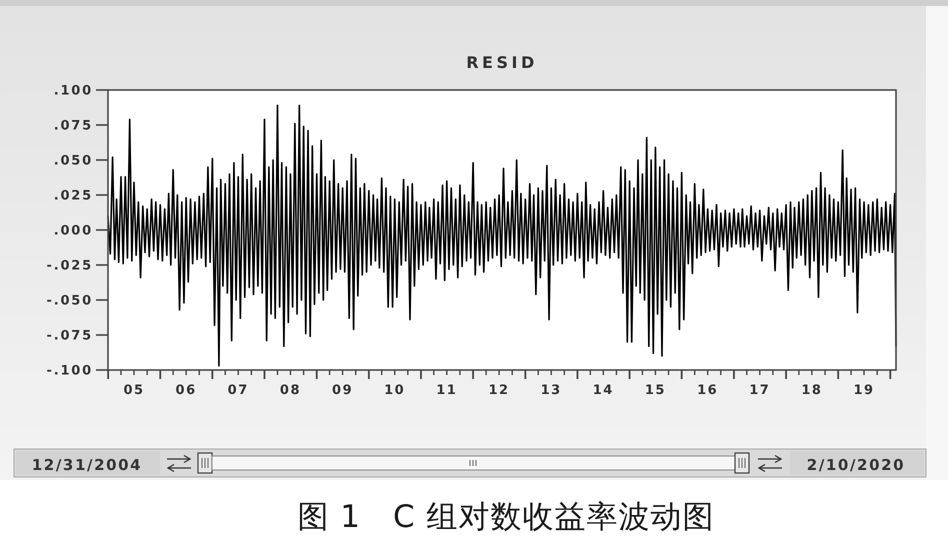 The height and width of the screenshot is (541, 948). I want to click on y-tick-label: .025, so click(73, 196).